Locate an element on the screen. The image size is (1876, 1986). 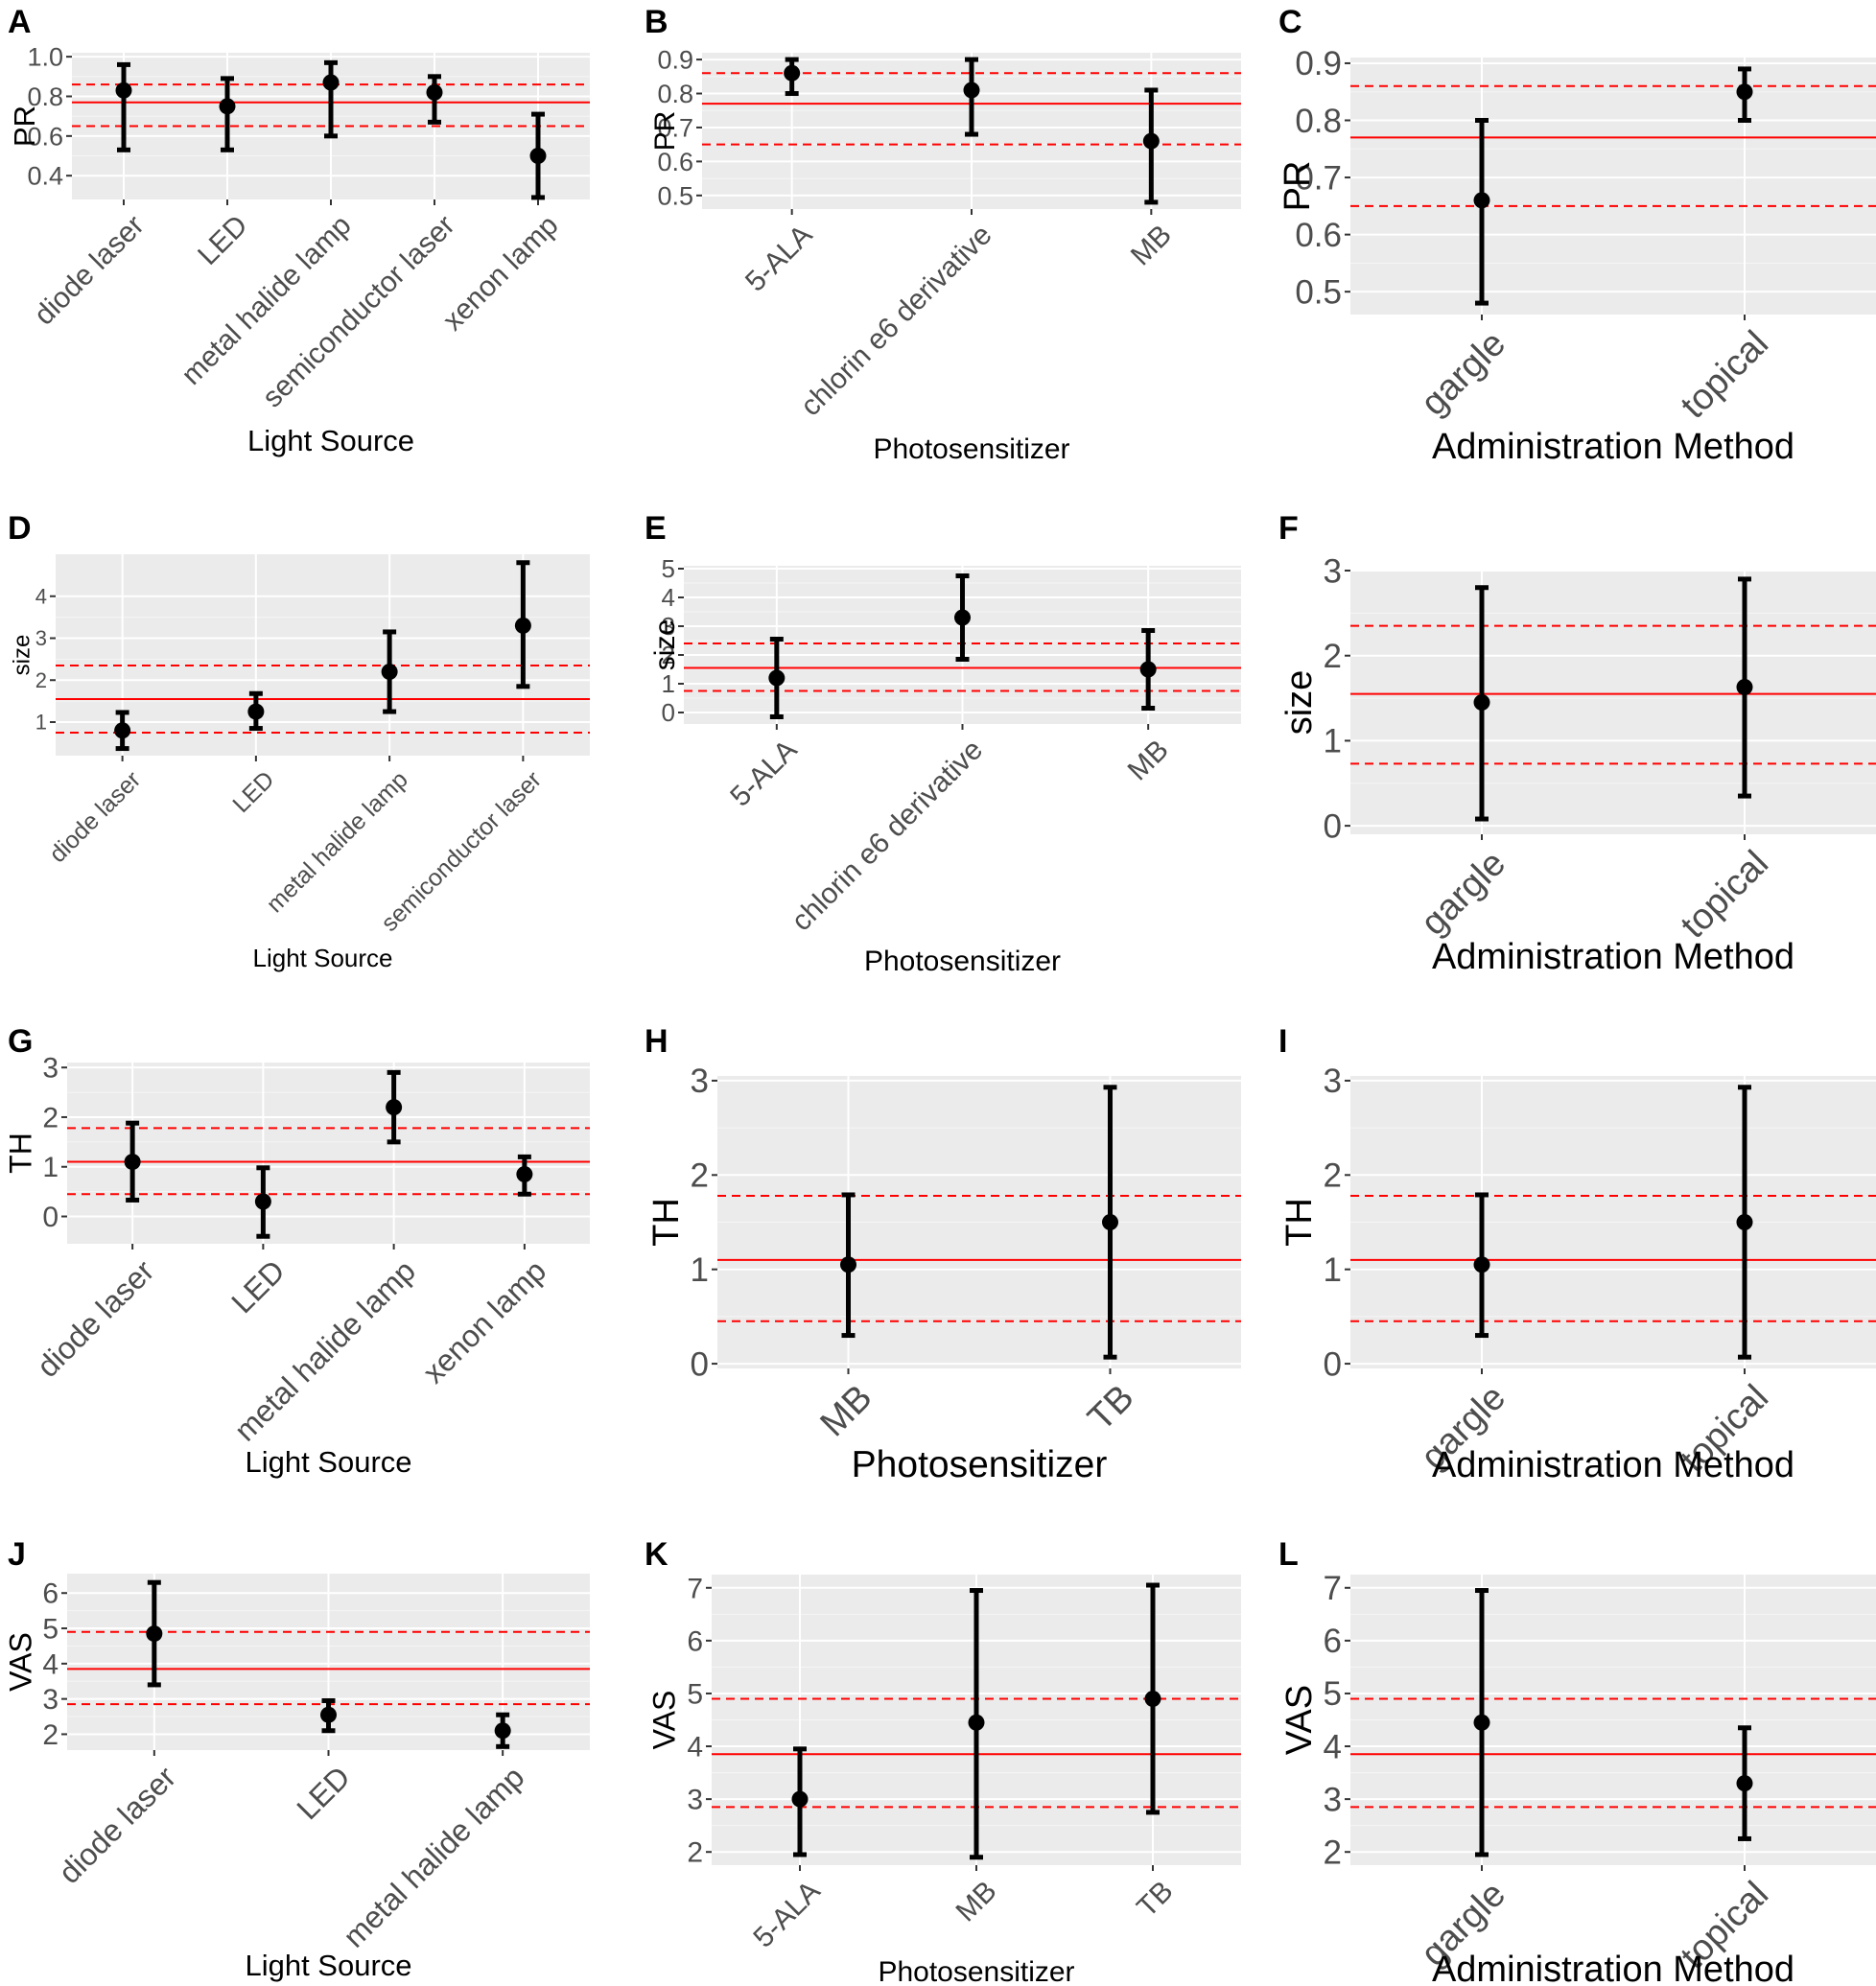
panel-label: F is located at coordinates (1288, 528).